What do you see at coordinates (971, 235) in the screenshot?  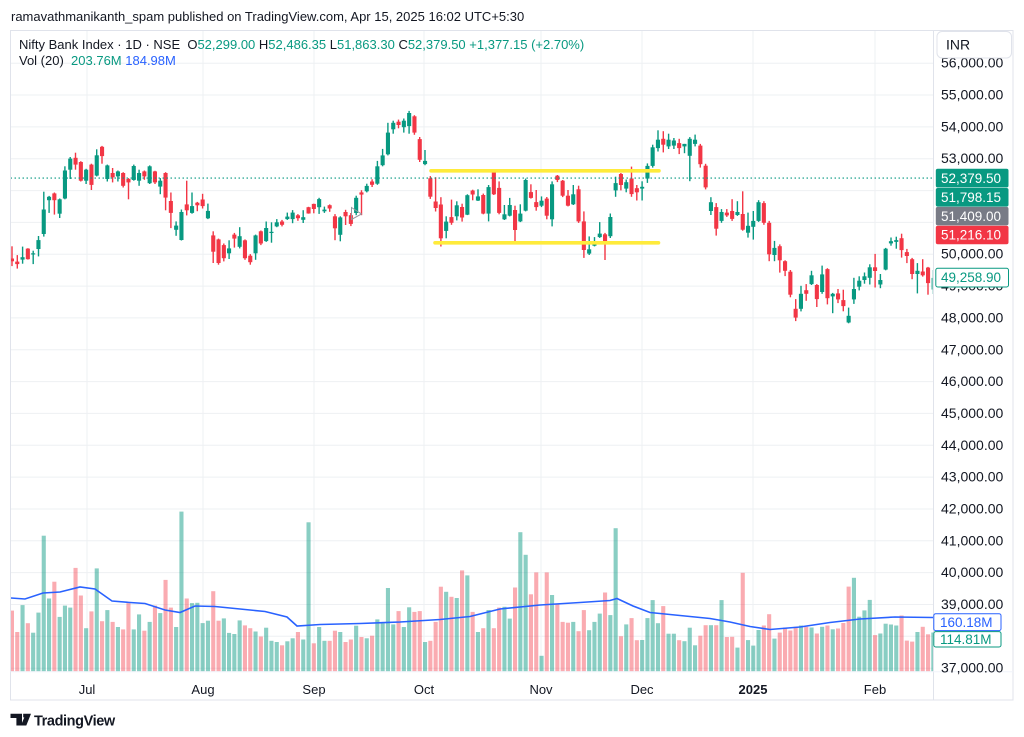 I see `svg-text: 51,216.10` at bounding box center [971, 235].